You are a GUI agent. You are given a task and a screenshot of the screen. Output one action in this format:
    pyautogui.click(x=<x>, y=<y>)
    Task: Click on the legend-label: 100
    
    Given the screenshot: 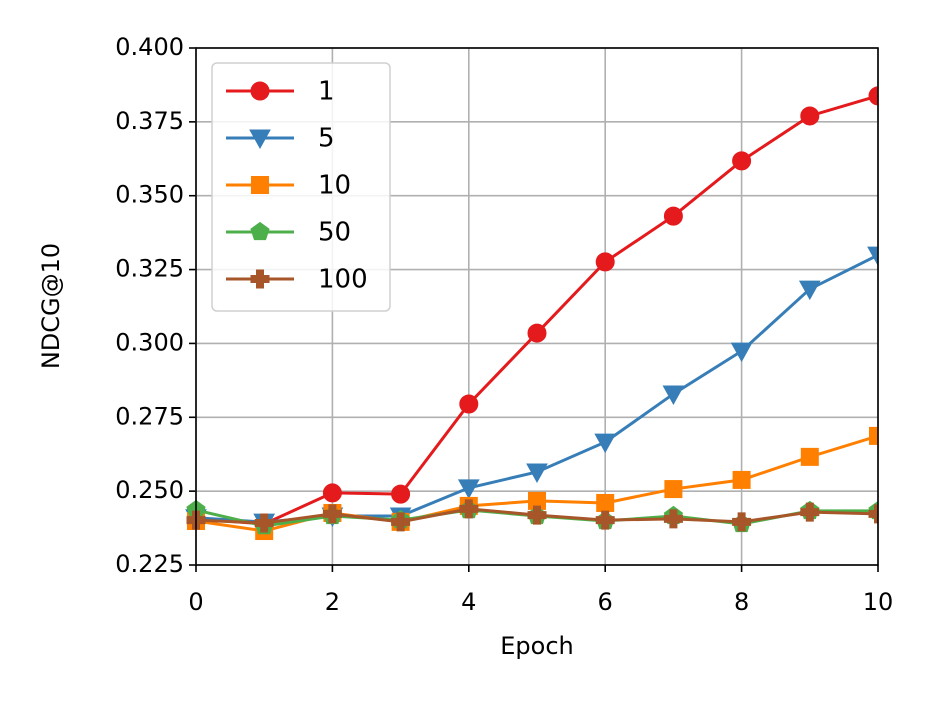 What is the action you would take?
    pyautogui.click(x=343, y=280)
    